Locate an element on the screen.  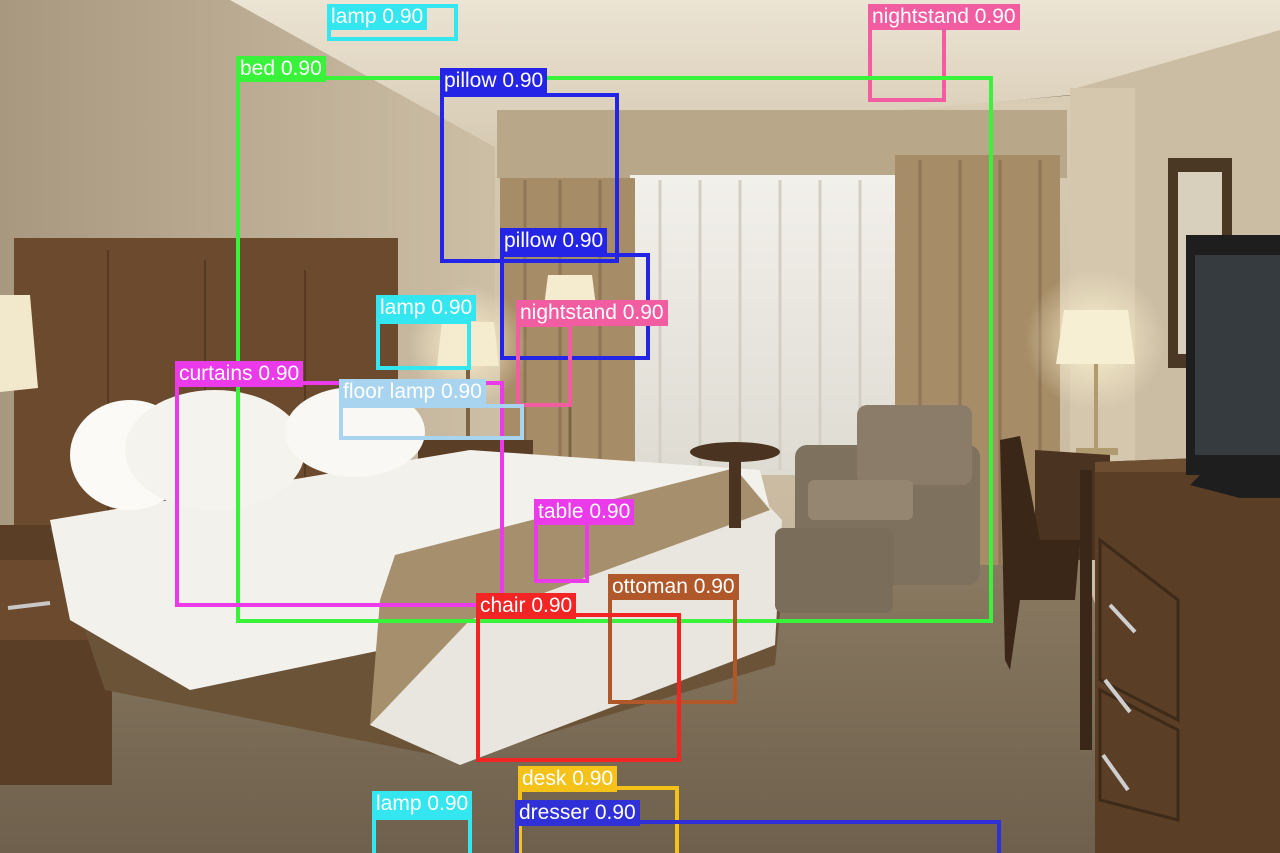
detection-box-dresser is located at coordinates (758, 836).